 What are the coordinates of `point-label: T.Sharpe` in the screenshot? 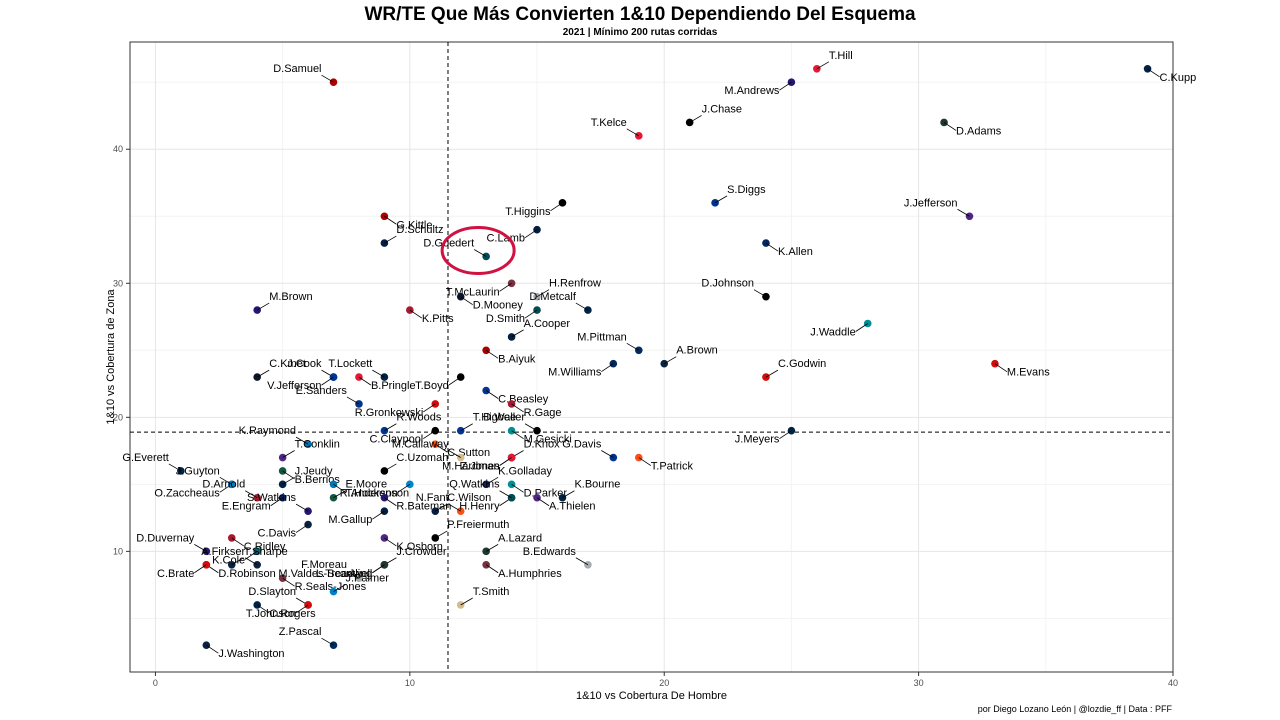 It's located at (266, 552).